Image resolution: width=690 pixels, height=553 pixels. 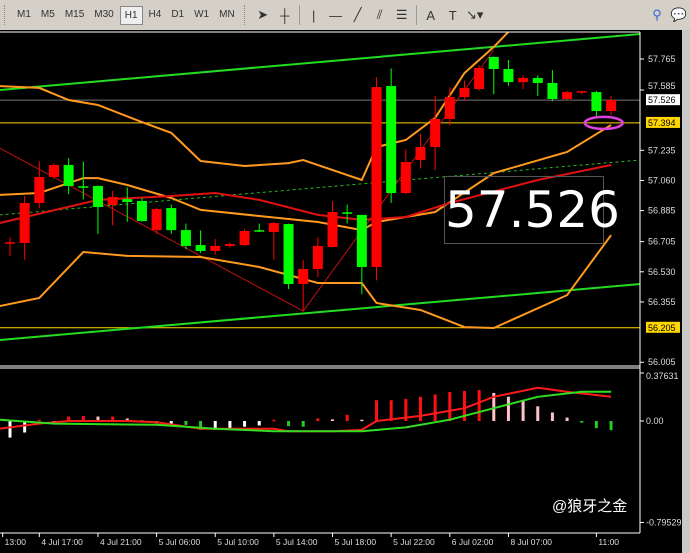 I want to click on timeframe-m1: M1, so click(x=24, y=14).